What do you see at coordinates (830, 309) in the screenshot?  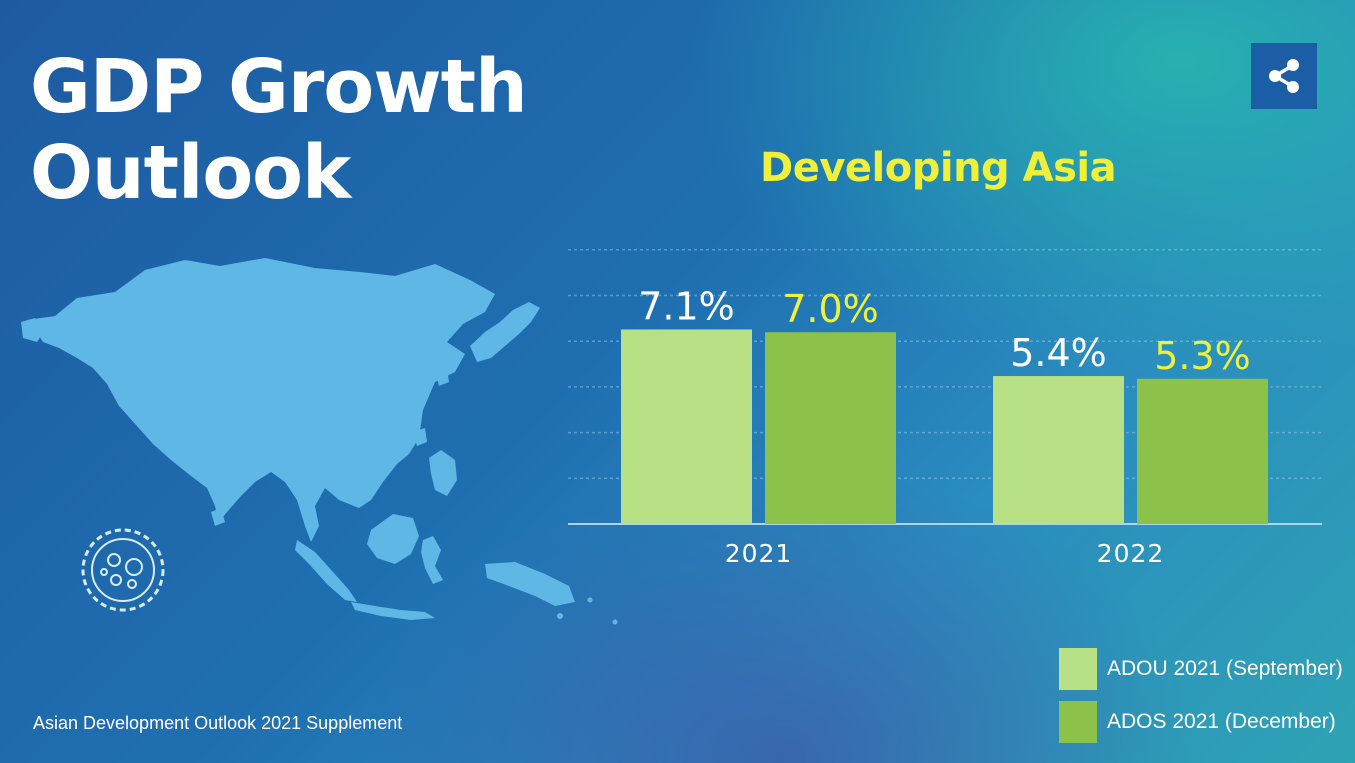 I see `data-label-2021-series-2: 7.0%` at bounding box center [830, 309].